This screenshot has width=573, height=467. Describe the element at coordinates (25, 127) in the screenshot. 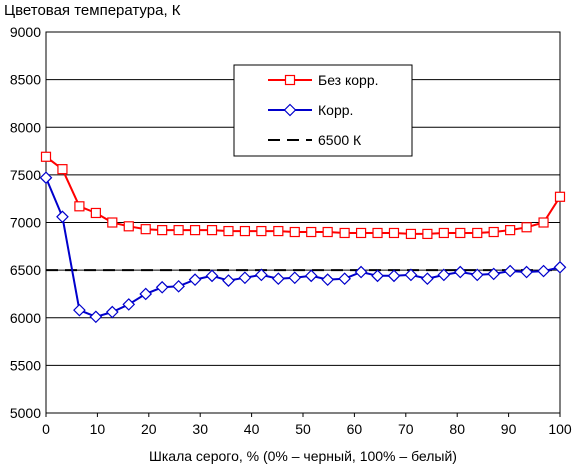

I see `y-tick-label: 8000` at that location.